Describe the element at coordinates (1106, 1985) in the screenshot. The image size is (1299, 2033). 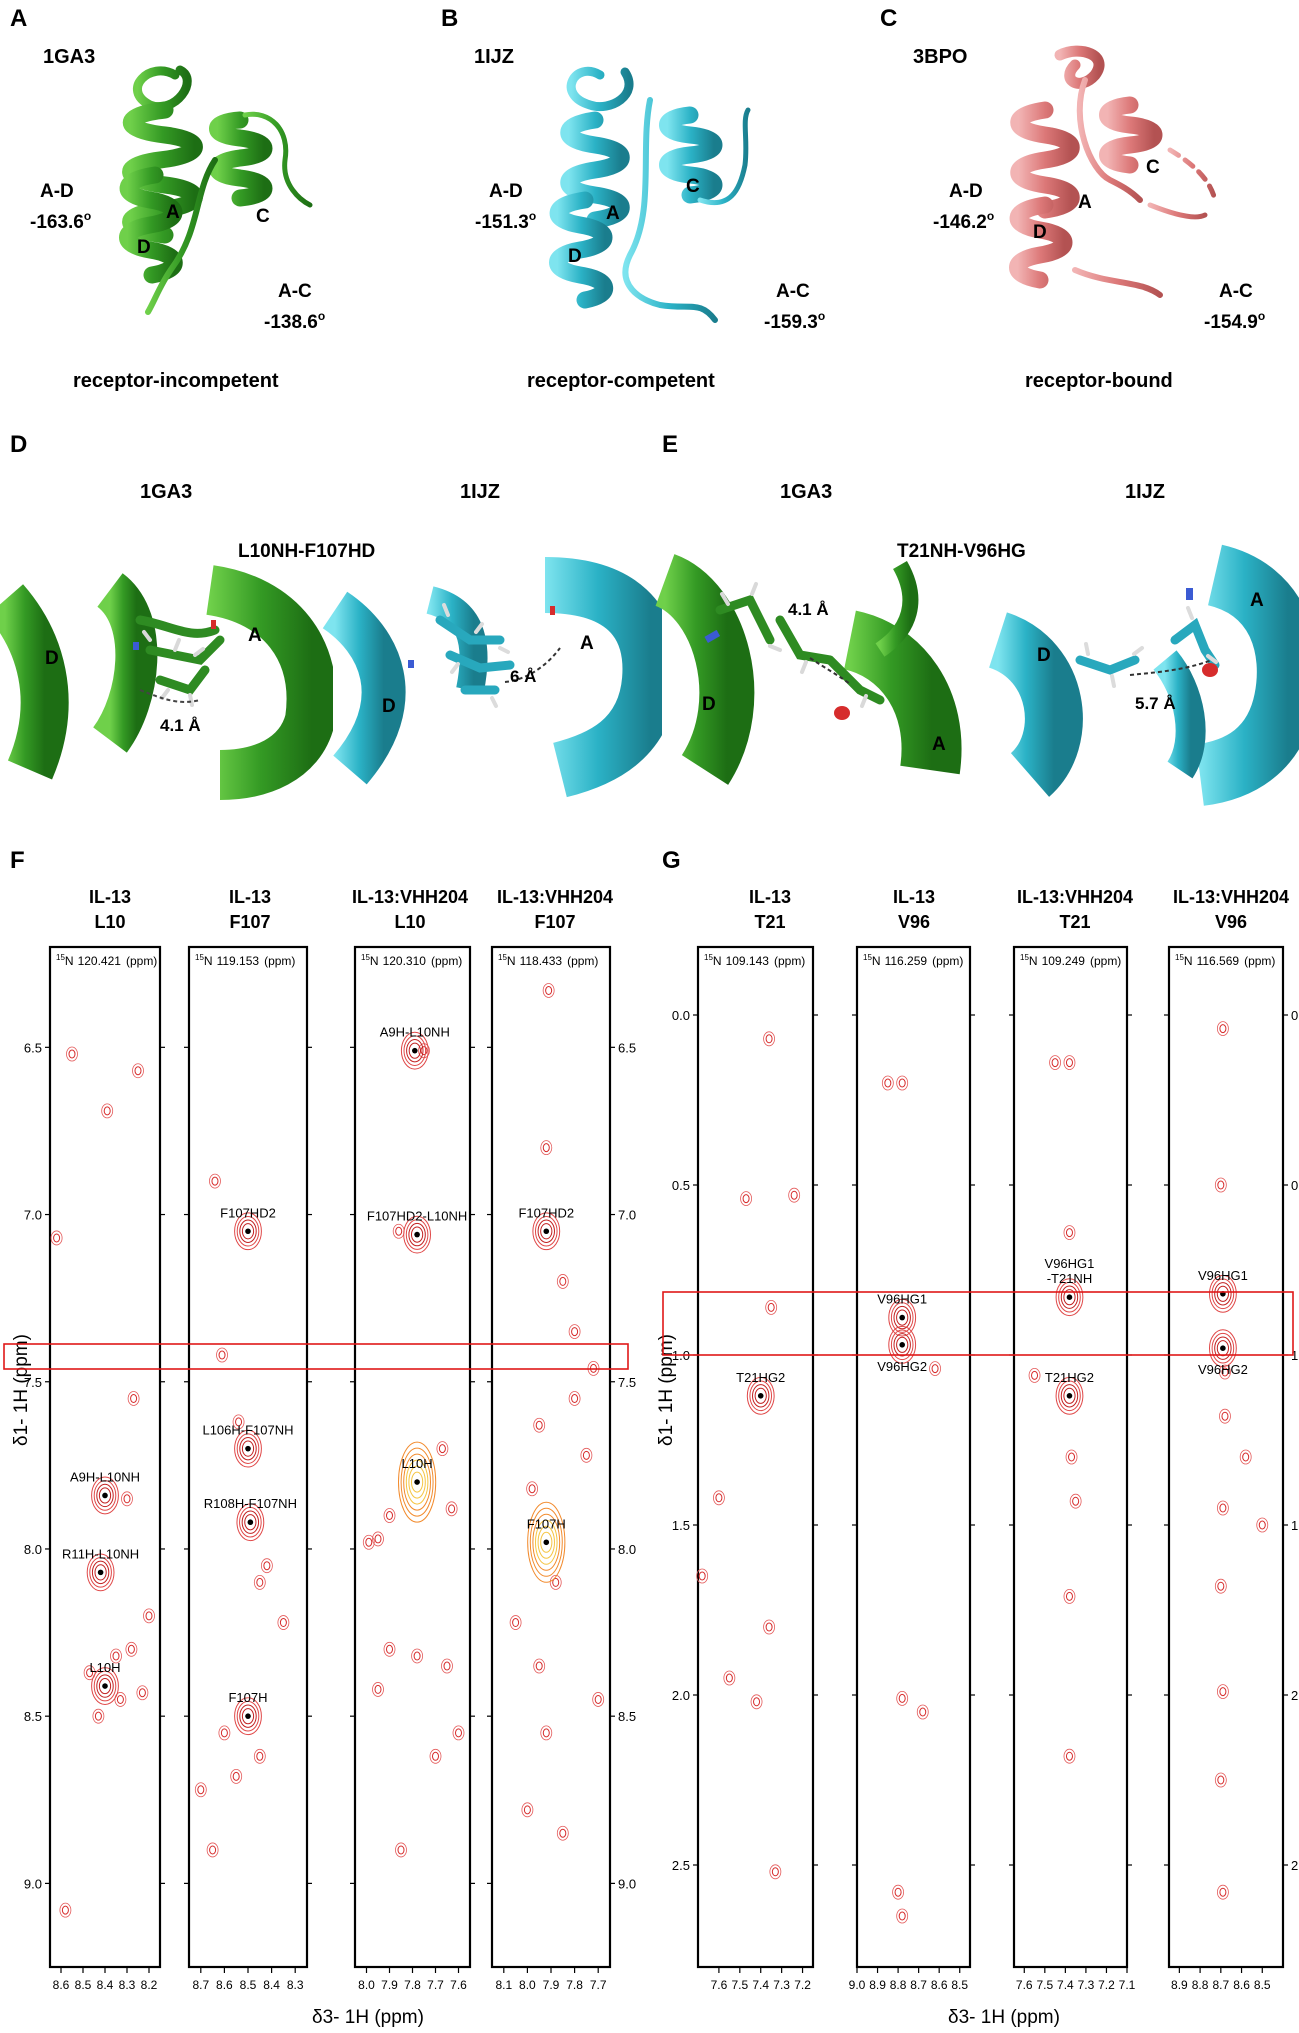
I see `x-tick-label: 7.2` at that location.